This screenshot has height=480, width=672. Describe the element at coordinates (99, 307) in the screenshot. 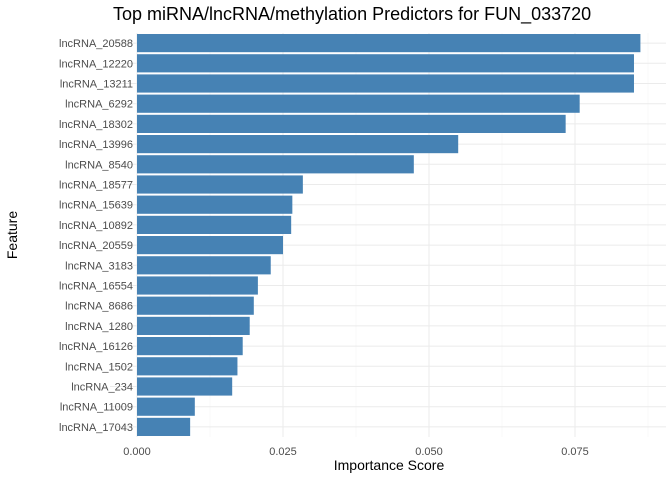

I see `y-tick-label: lncRNA_8686` at that location.